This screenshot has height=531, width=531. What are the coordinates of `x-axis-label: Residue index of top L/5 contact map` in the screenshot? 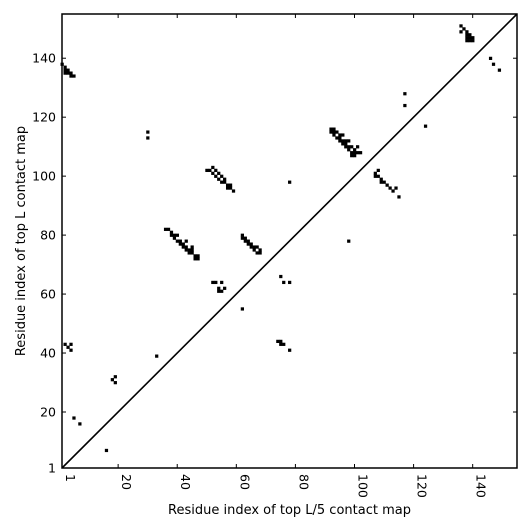 It's located at (289, 510).